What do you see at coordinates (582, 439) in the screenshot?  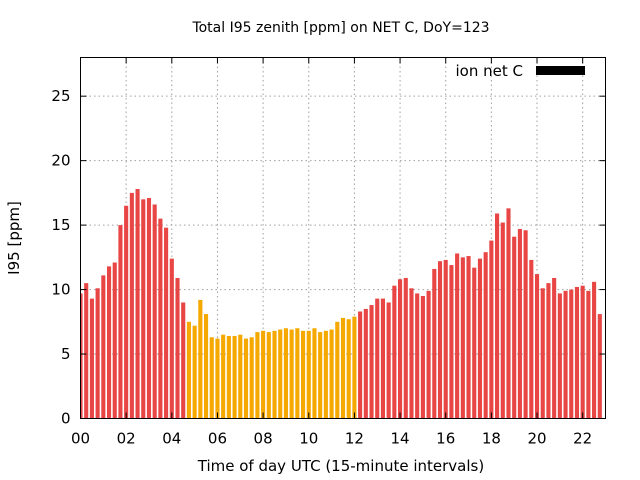 I see `x-tick-label: 22` at bounding box center [582, 439].